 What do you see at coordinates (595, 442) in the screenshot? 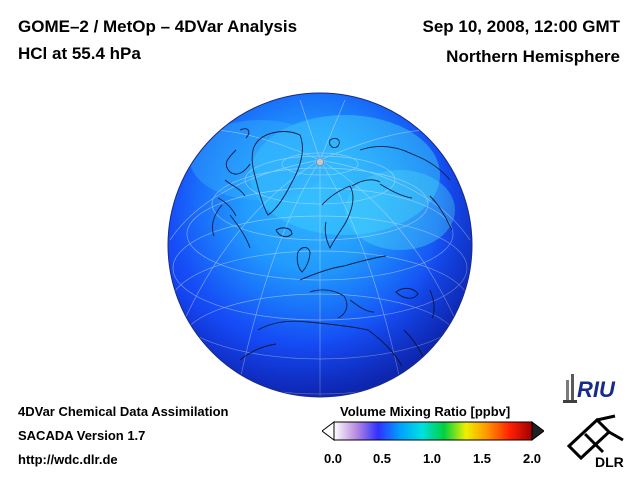
I see `dlr-logo: DLR` at bounding box center [595, 442].